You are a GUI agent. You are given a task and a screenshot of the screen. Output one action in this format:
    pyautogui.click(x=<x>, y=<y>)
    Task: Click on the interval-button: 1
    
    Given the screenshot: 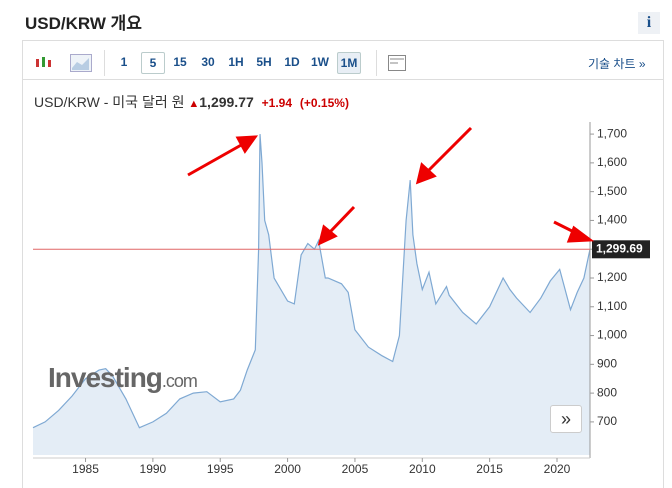 What is the action you would take?
    pyautogui.click(x=124, y=62)
    